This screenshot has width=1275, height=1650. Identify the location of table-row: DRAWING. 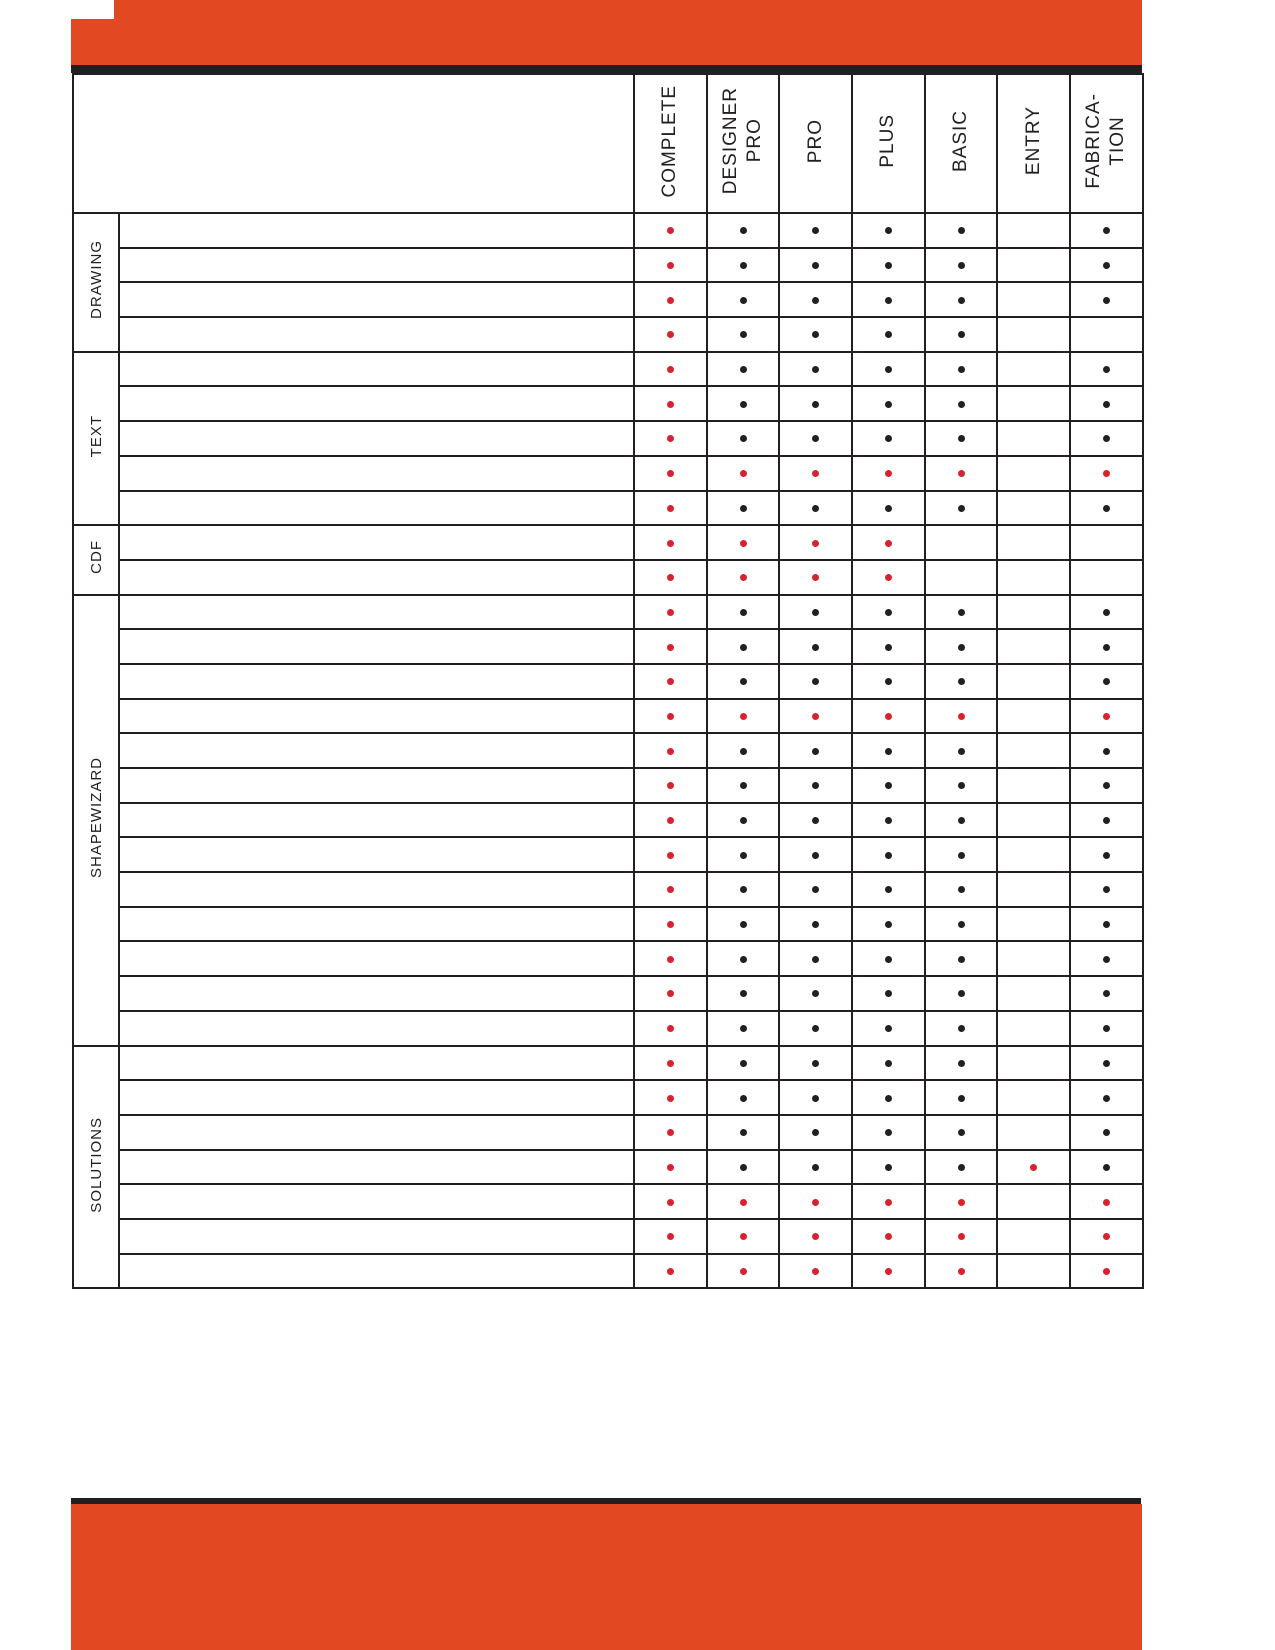
(608, 282).